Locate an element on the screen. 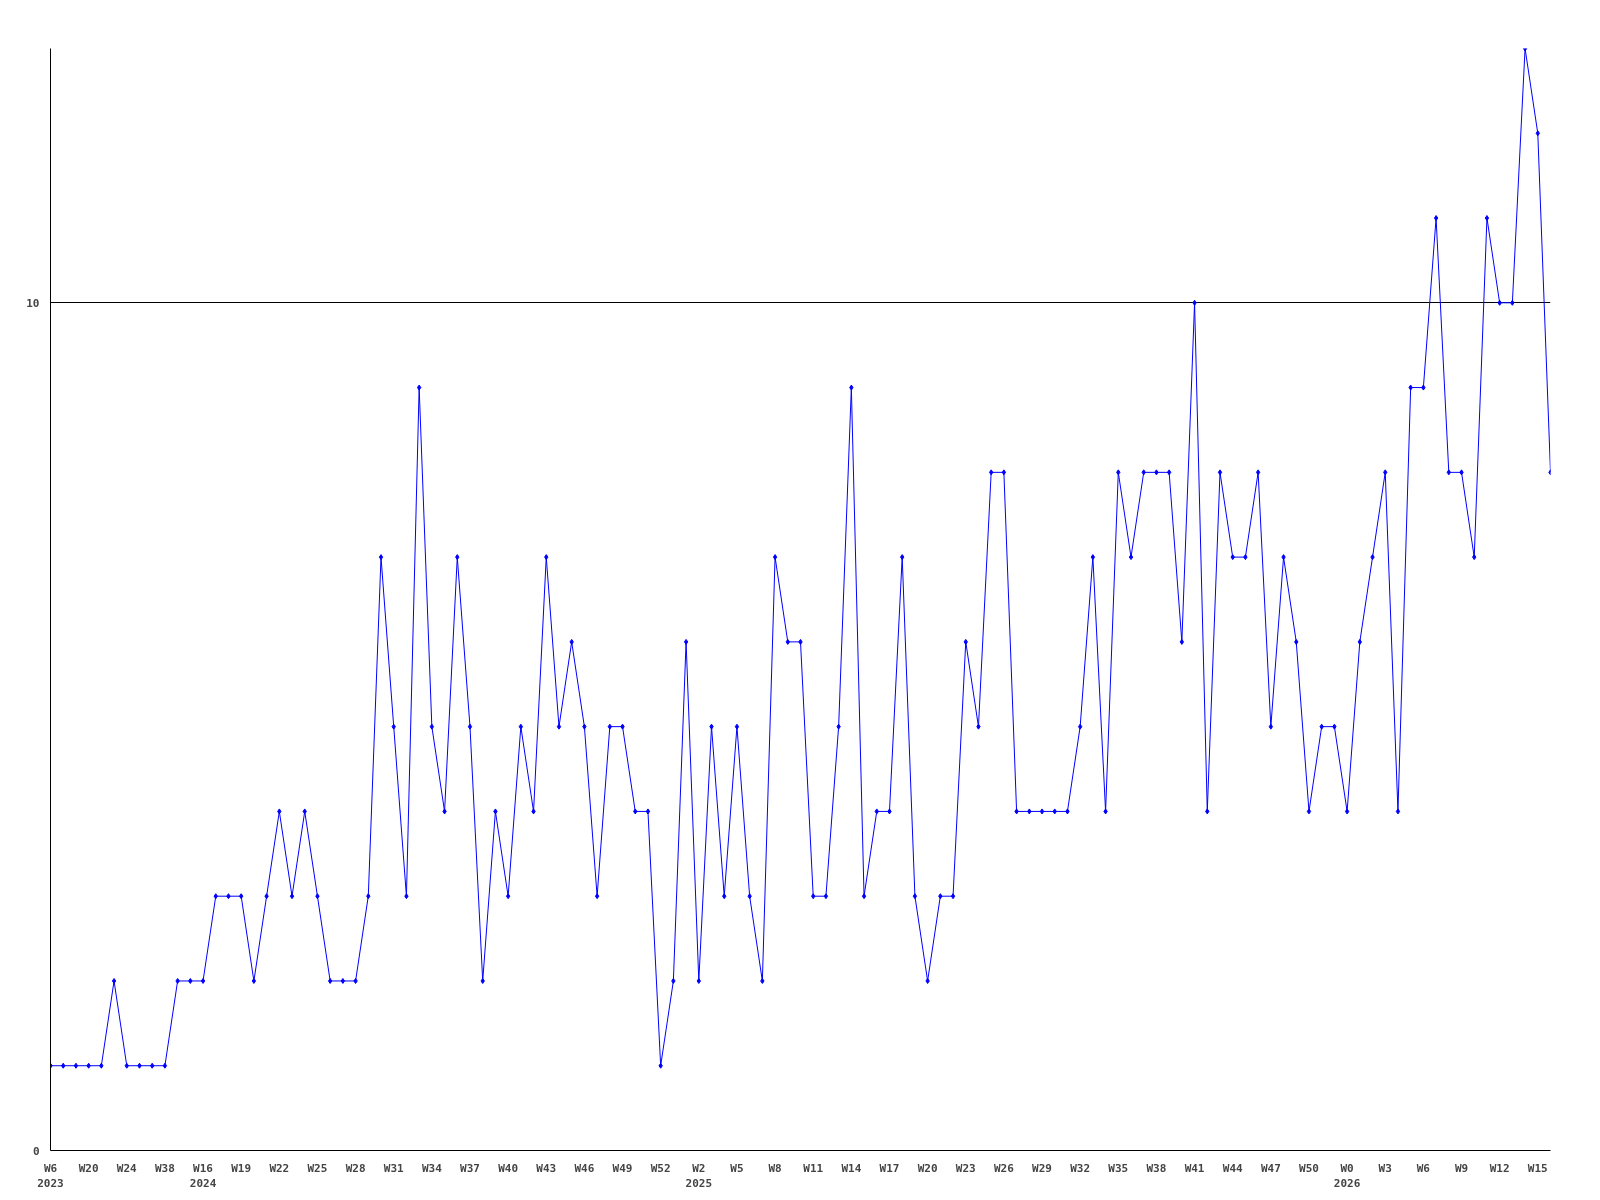  x-tick-label: W6 is located at coordinates (1423, 1168).